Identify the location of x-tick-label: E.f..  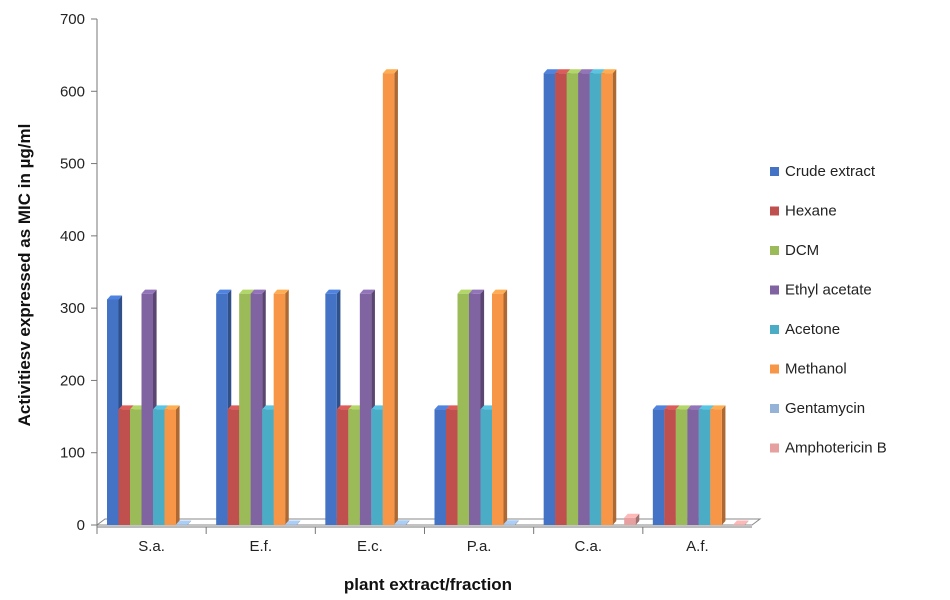
(260, 546).